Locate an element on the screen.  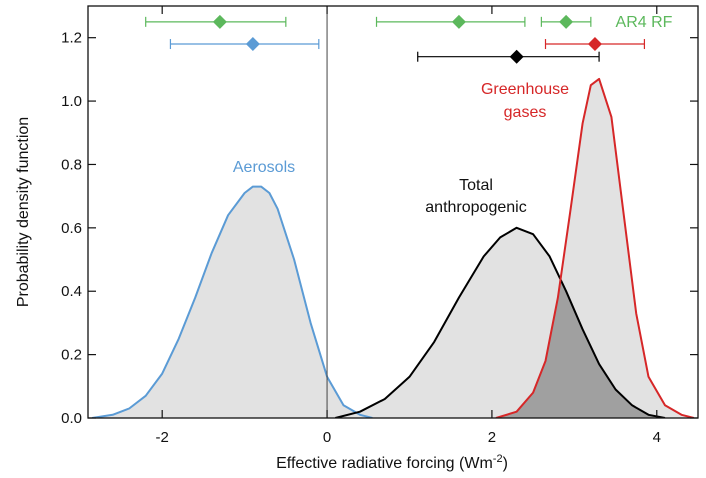
error-bar-erf-greenhouse-gases is located at coordinates (595, 44).